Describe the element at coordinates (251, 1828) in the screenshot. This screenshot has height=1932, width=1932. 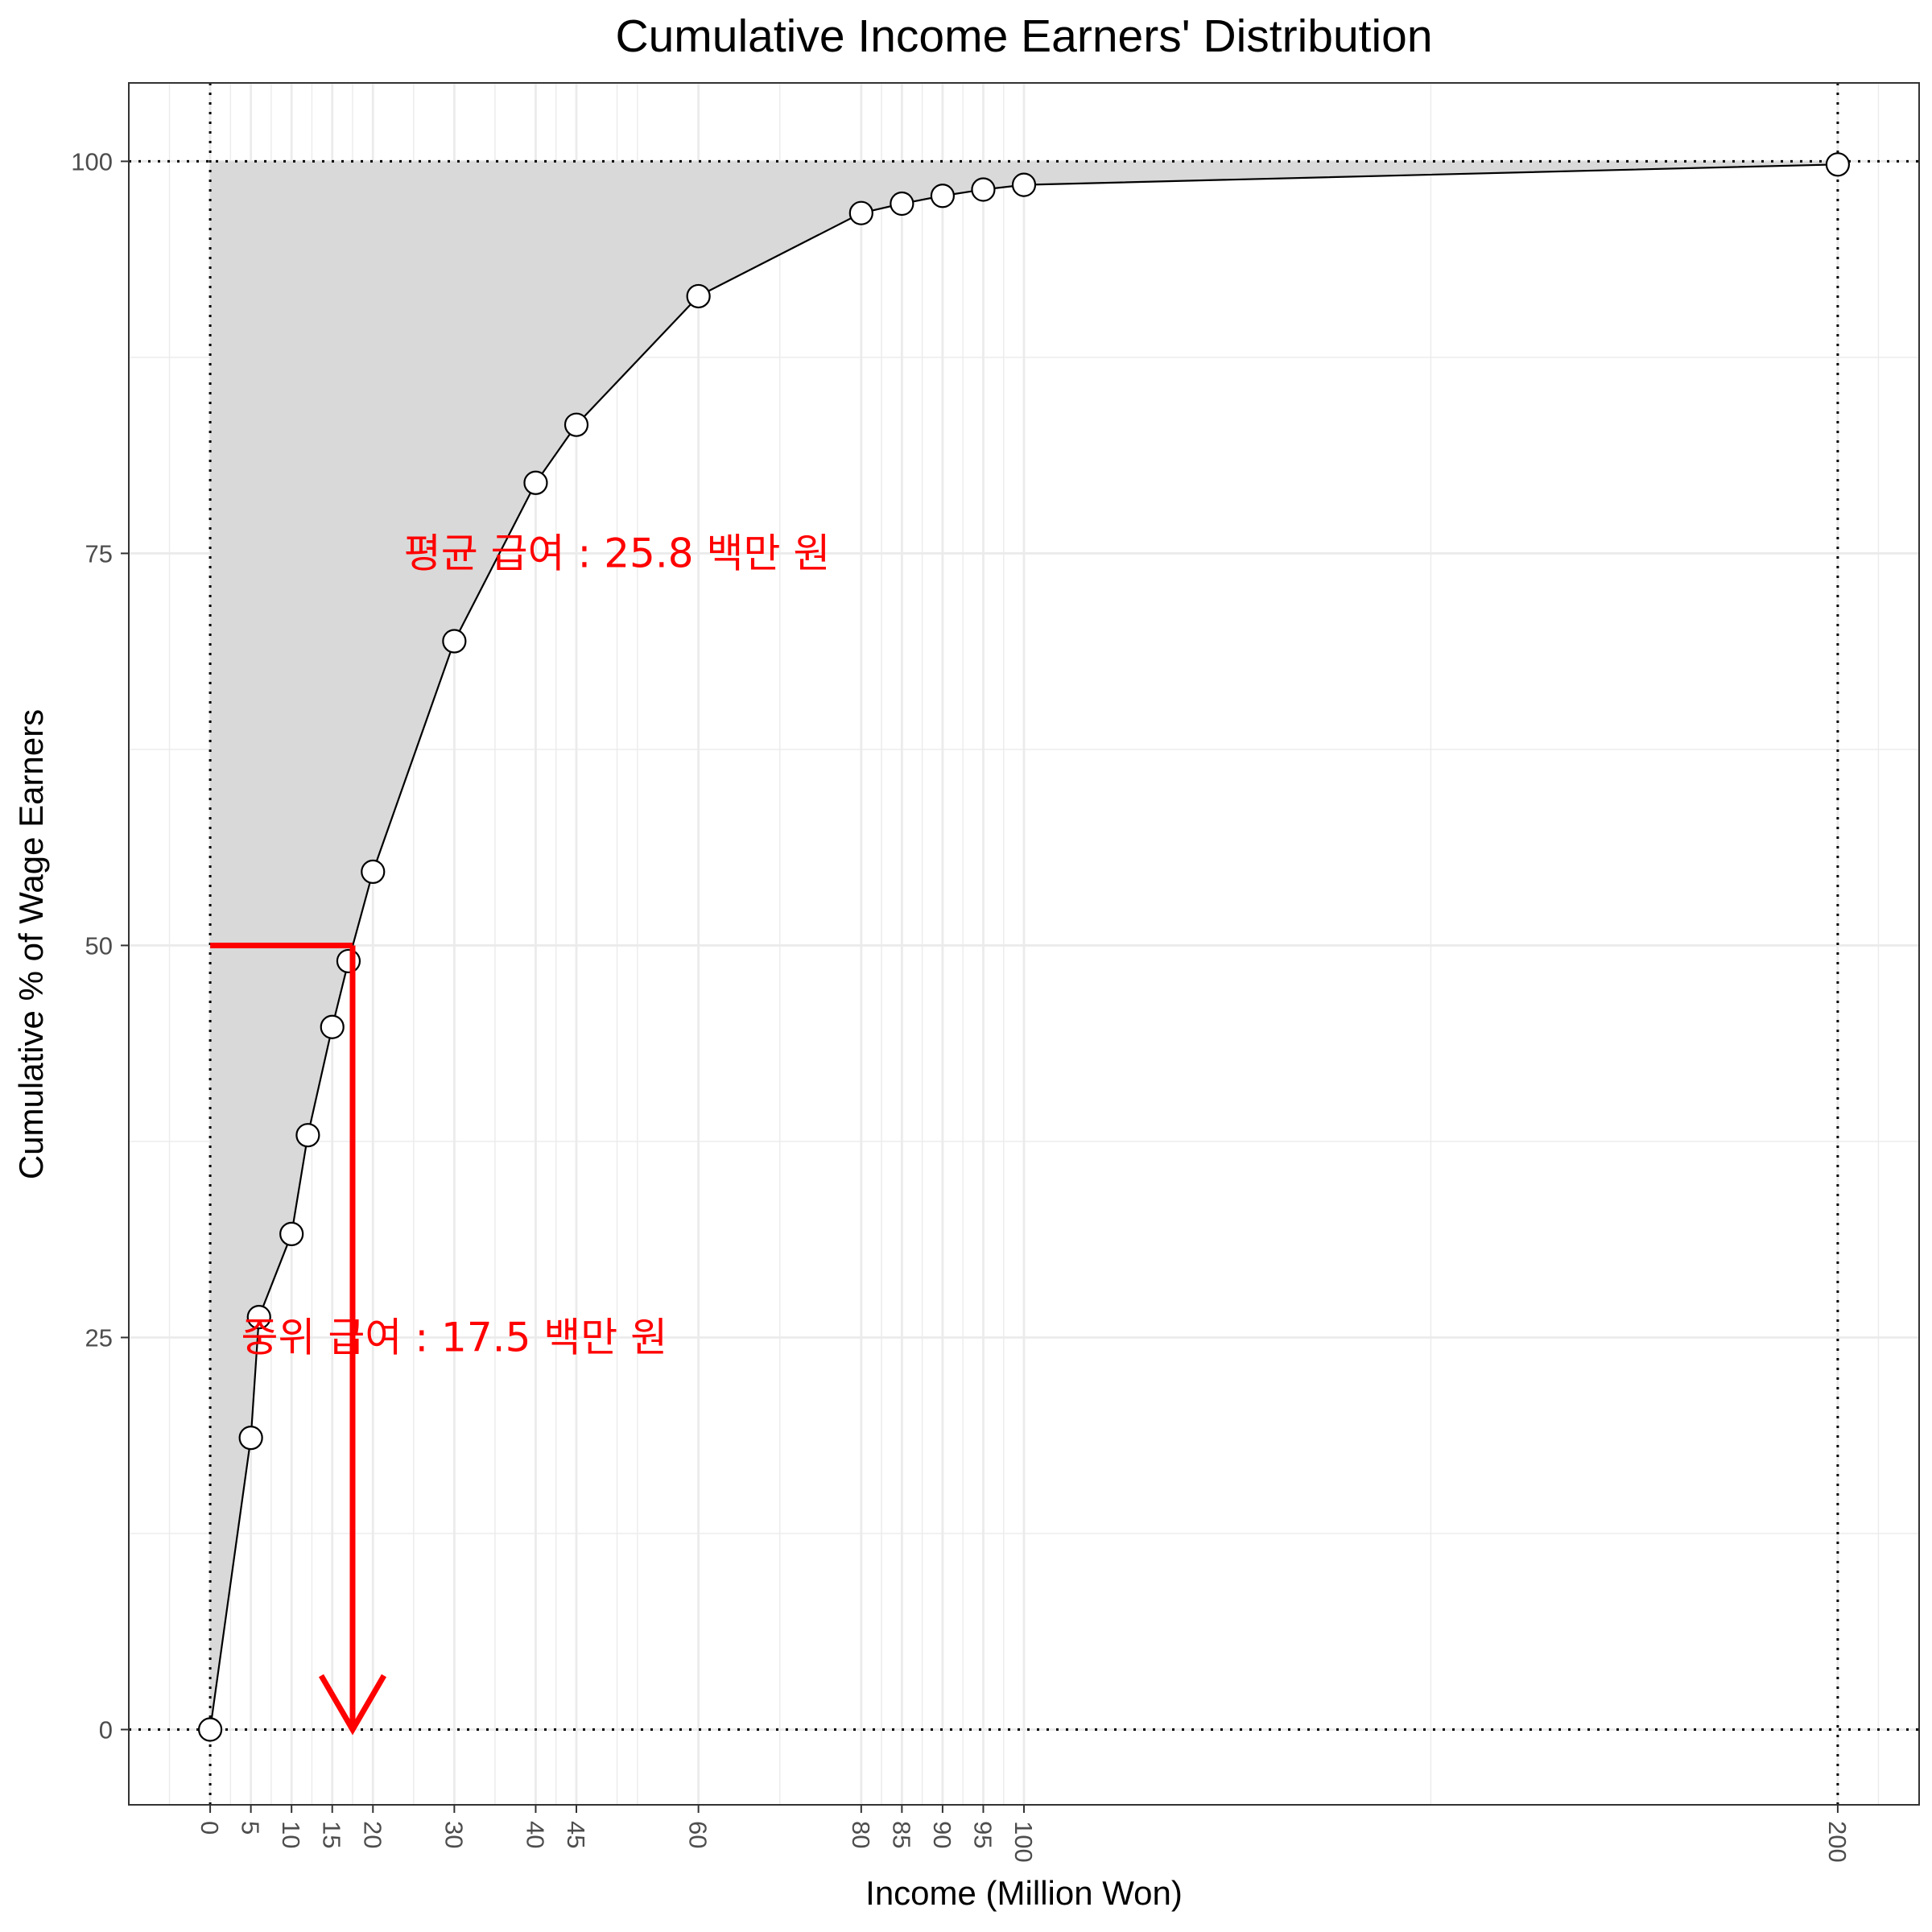
I see `x-tick-label: 5` at that location.